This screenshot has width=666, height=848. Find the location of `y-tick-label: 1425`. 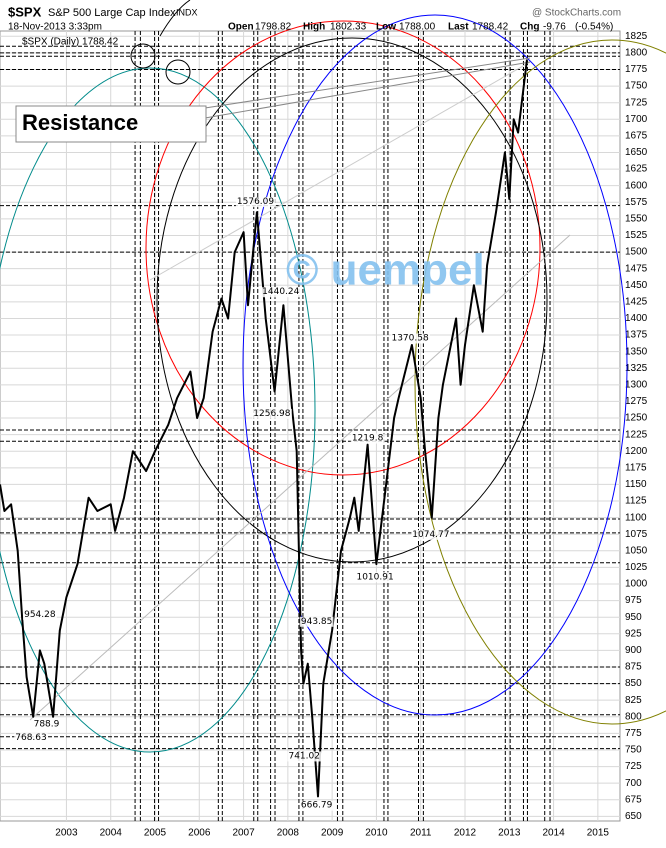

y-tick-label: 1425 is located at coordinates (636, 301).